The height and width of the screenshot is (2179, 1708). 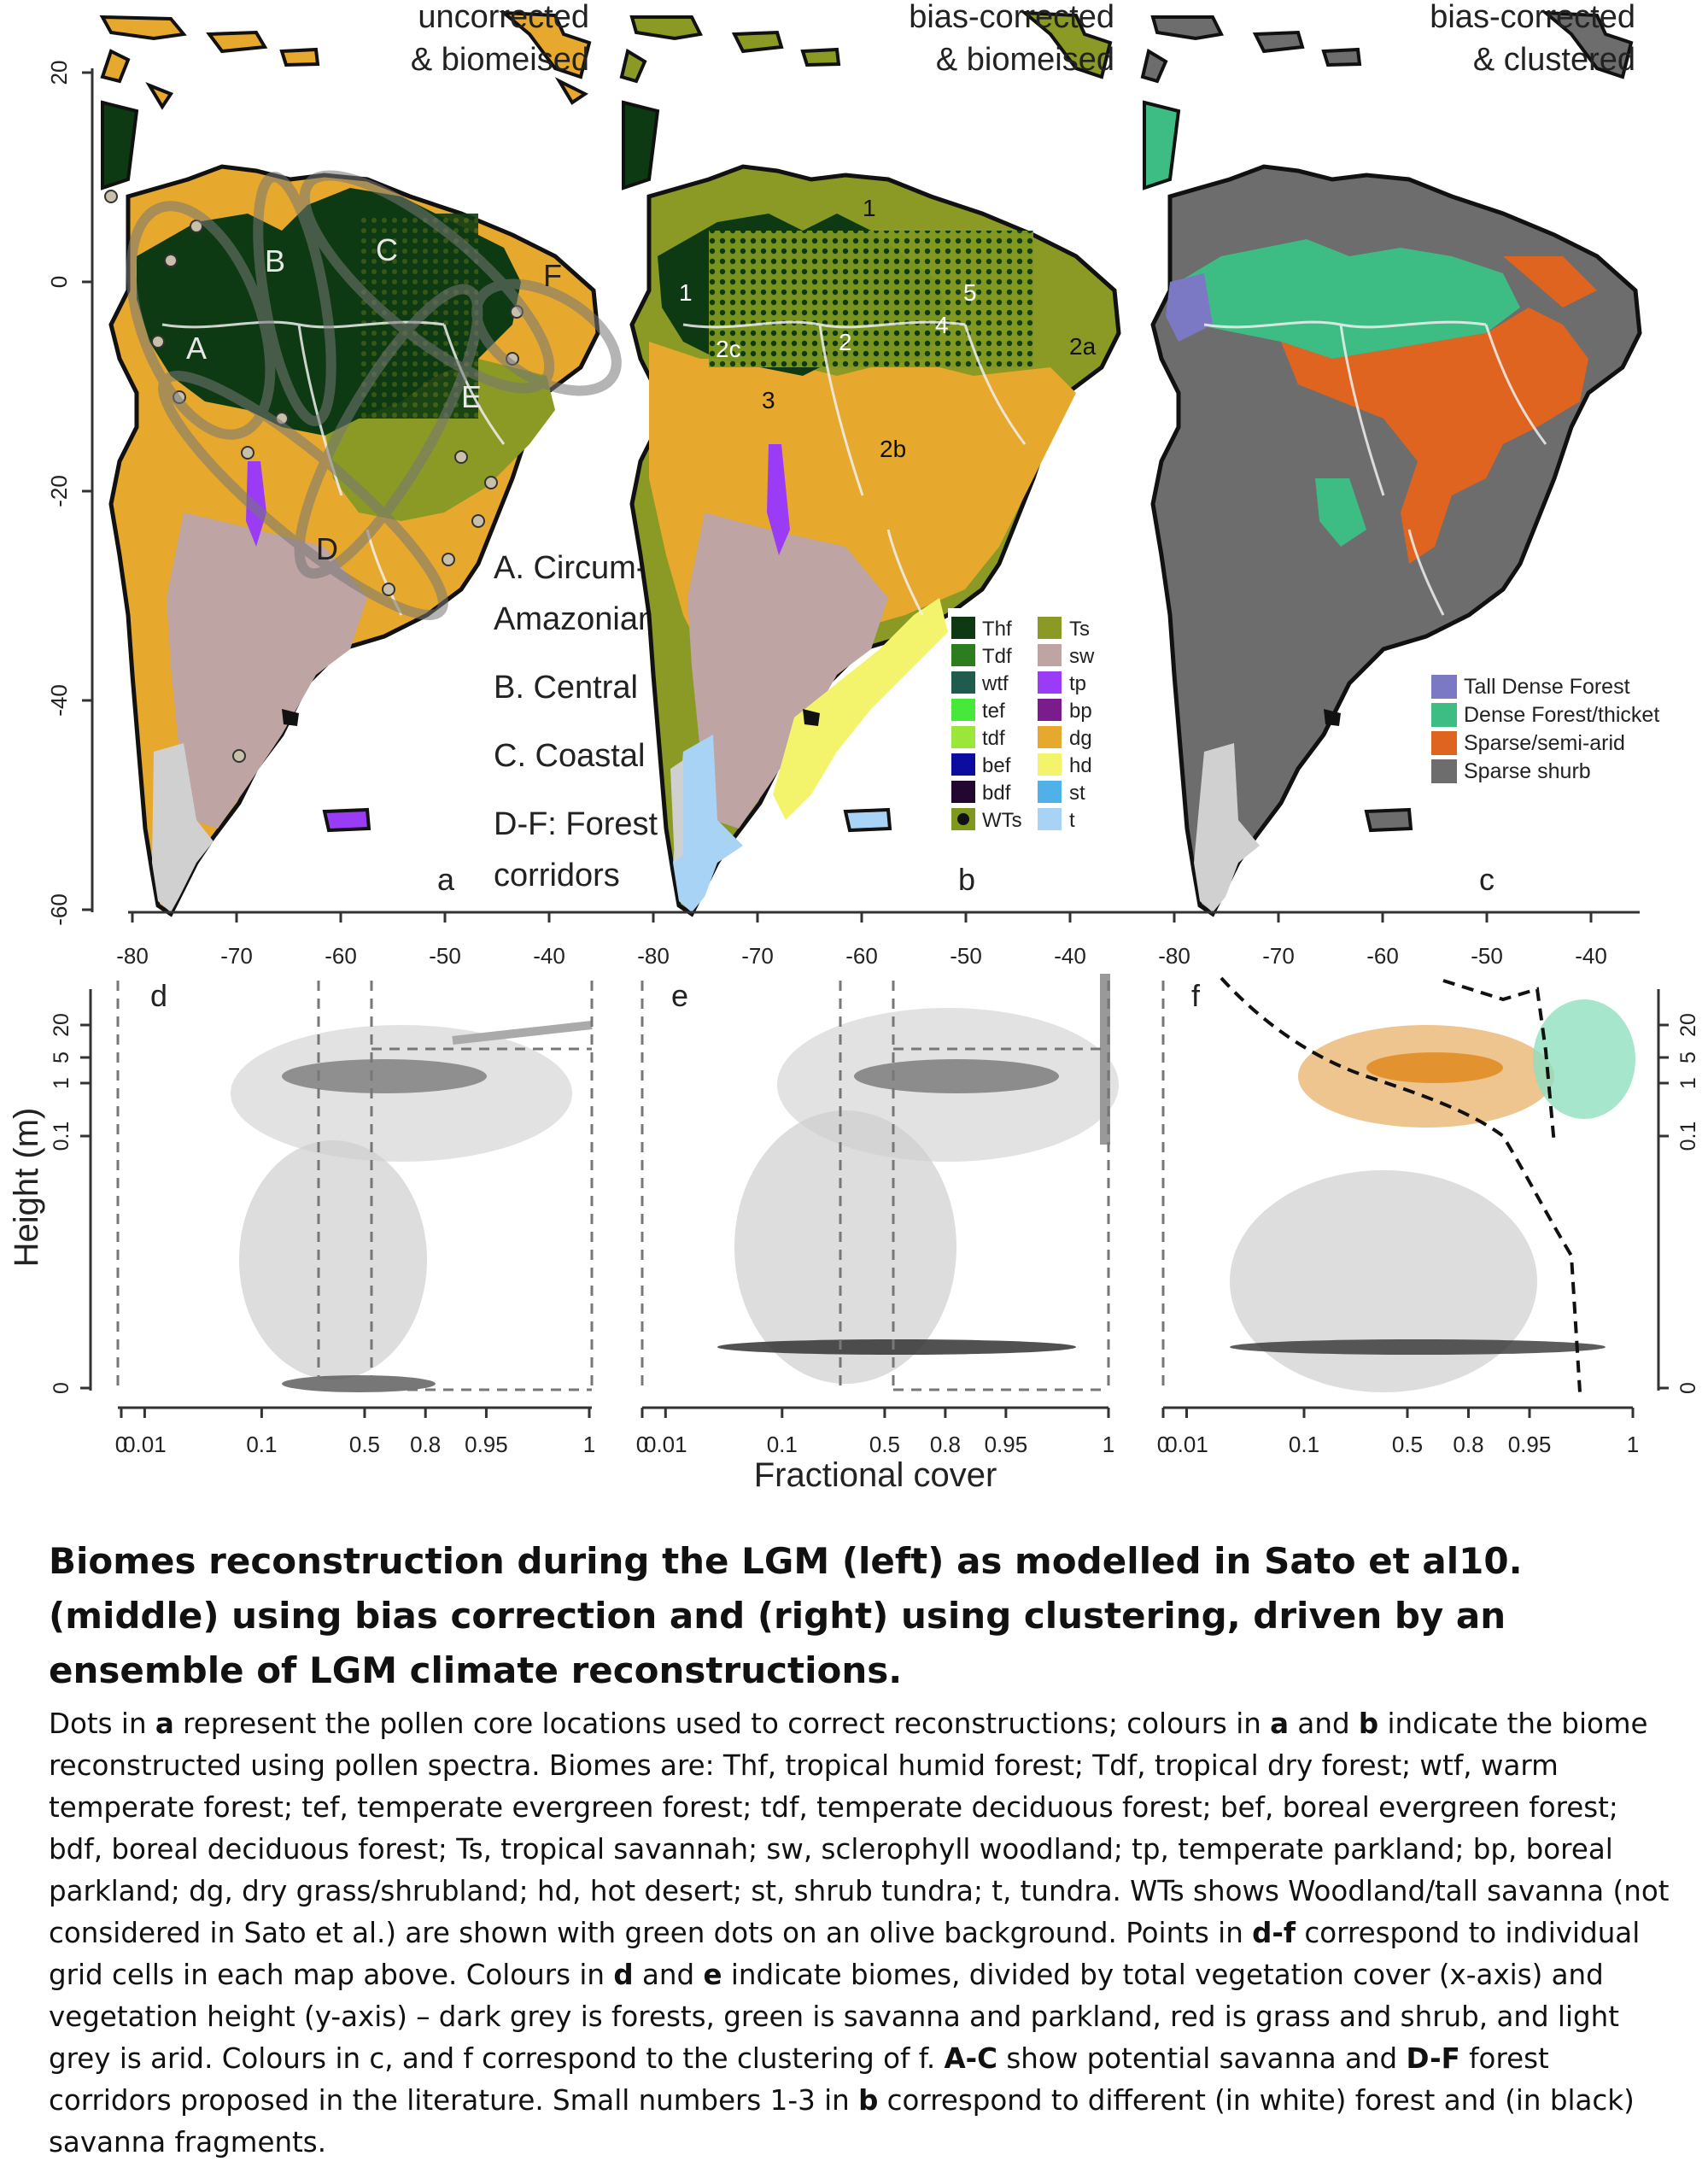 I want to click on rivers, so click(x=1375, y=468).